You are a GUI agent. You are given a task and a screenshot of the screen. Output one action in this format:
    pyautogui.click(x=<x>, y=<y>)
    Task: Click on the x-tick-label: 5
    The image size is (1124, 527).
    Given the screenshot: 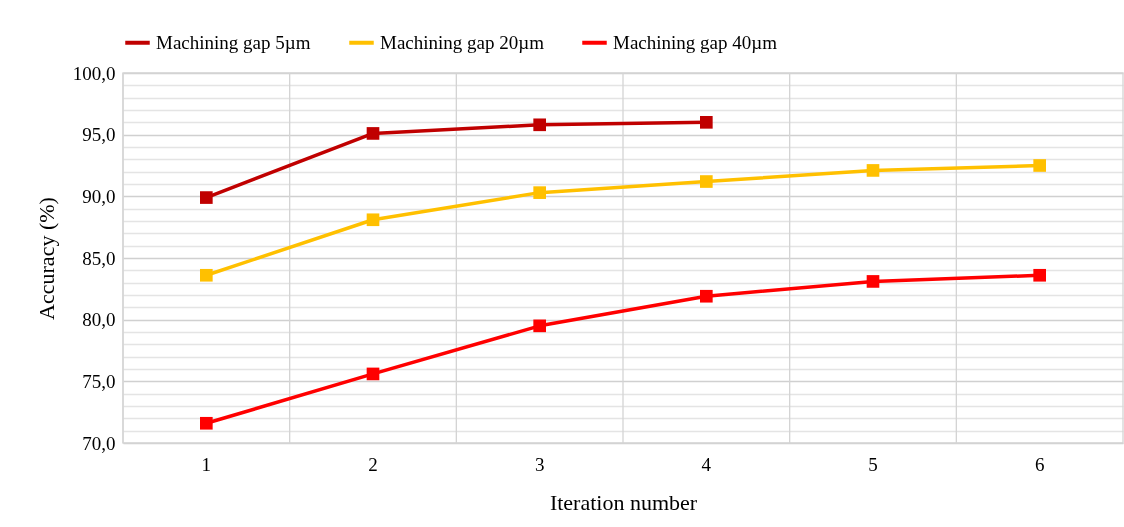 What is the action you would take?
    pyautogui.click(x=873, y=464)
    